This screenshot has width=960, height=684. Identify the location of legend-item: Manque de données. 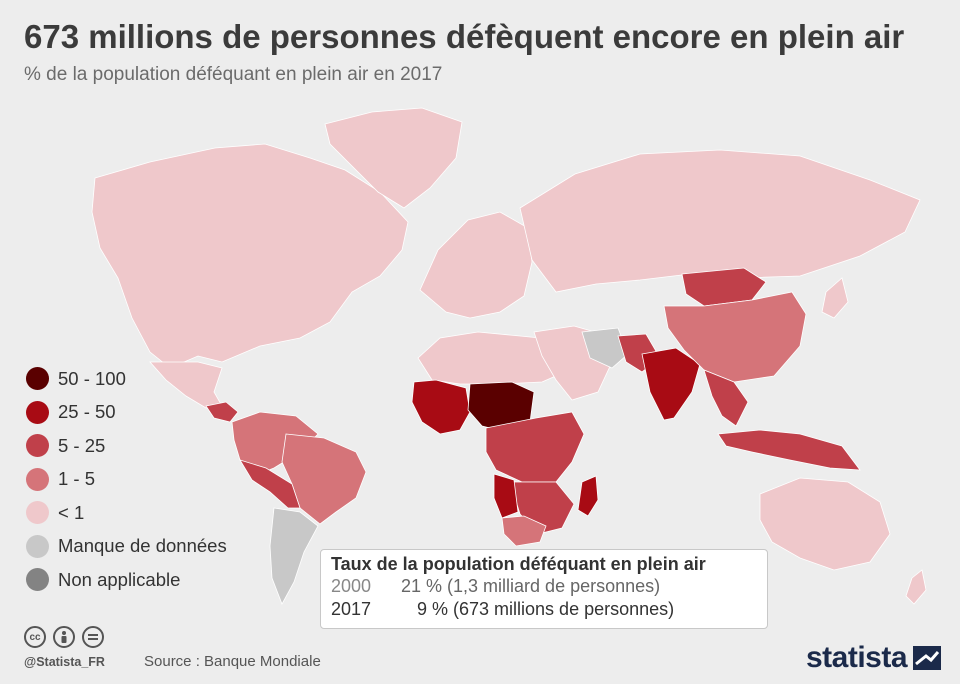
(126, 547).